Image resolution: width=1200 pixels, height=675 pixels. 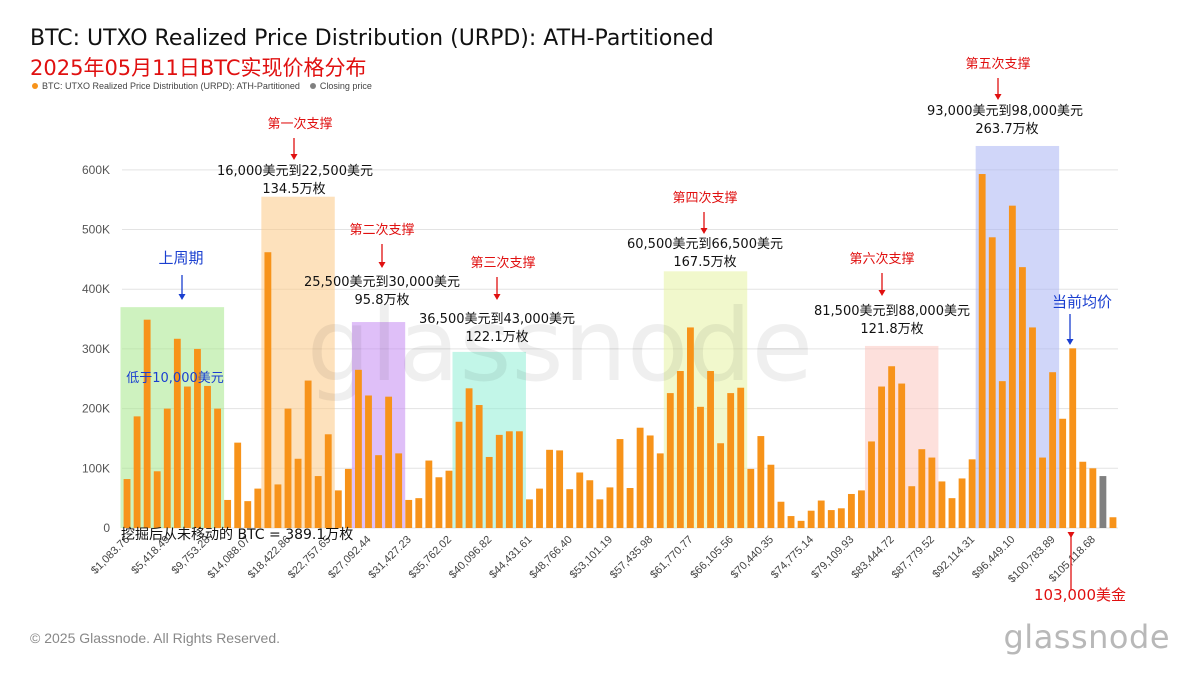 What do you see at coordinates (175, 378) in the screenshot?
I see `last-cycle-sublabel: 低于10,000美元` at bounding box center [175, 378].